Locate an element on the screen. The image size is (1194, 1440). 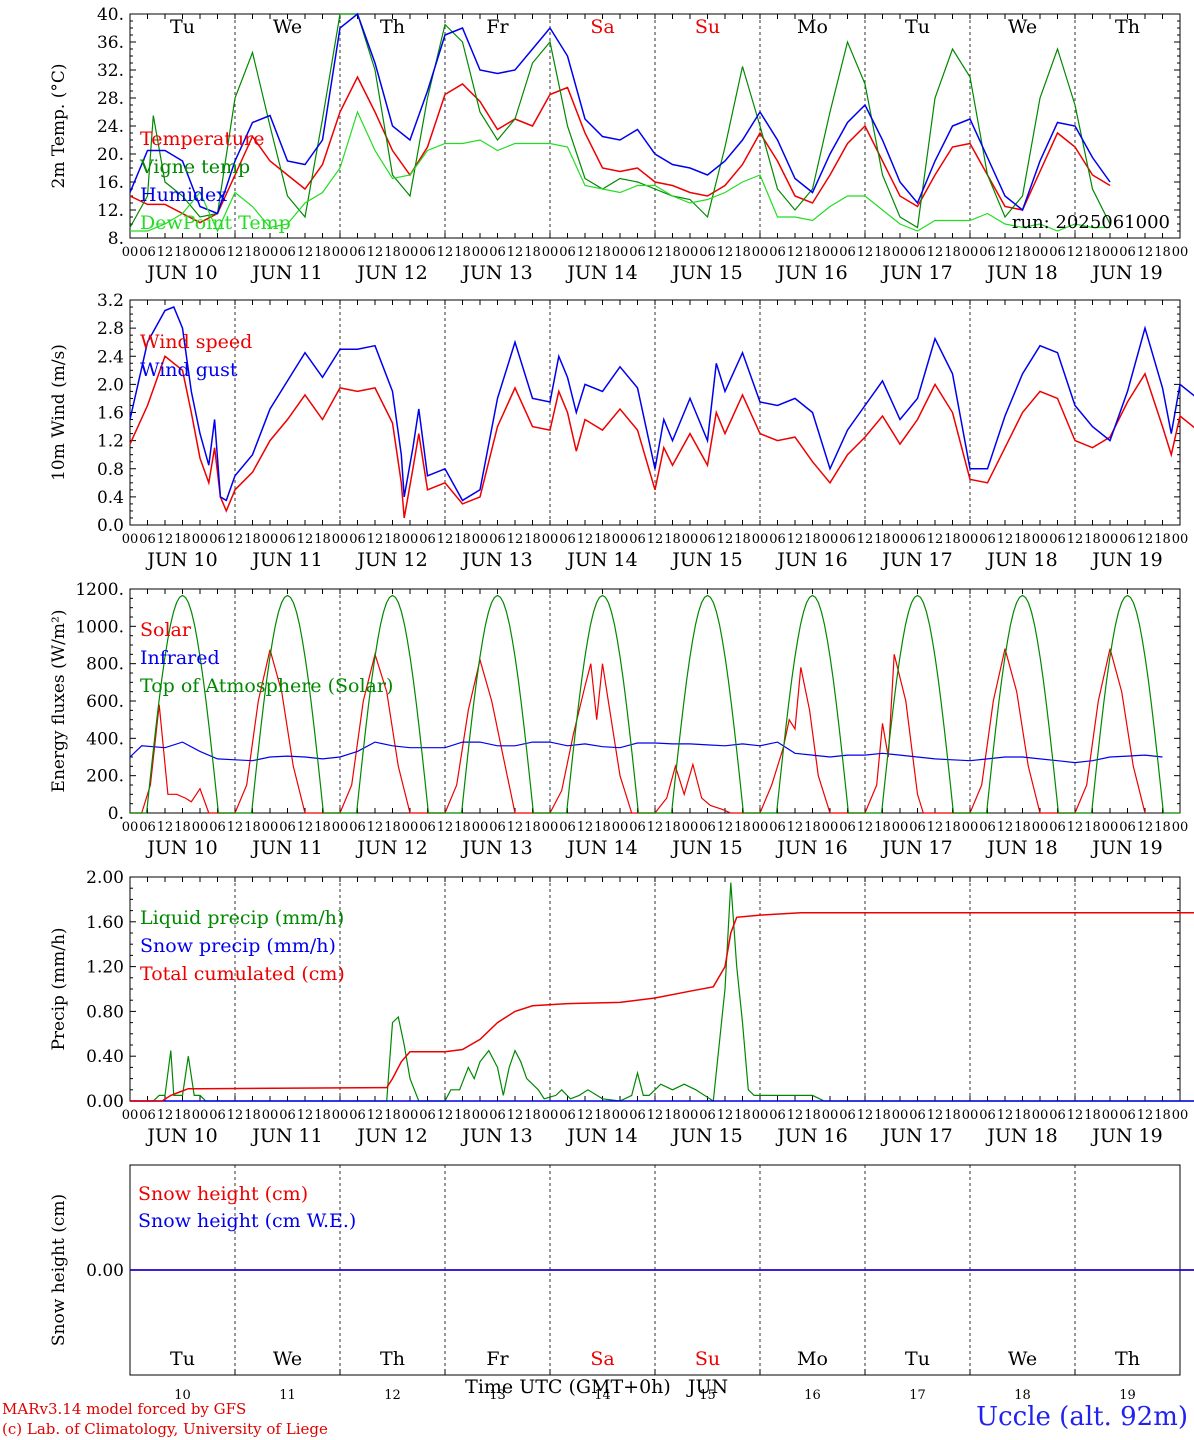
series-line-temperature is located at coordinates (620, 149).